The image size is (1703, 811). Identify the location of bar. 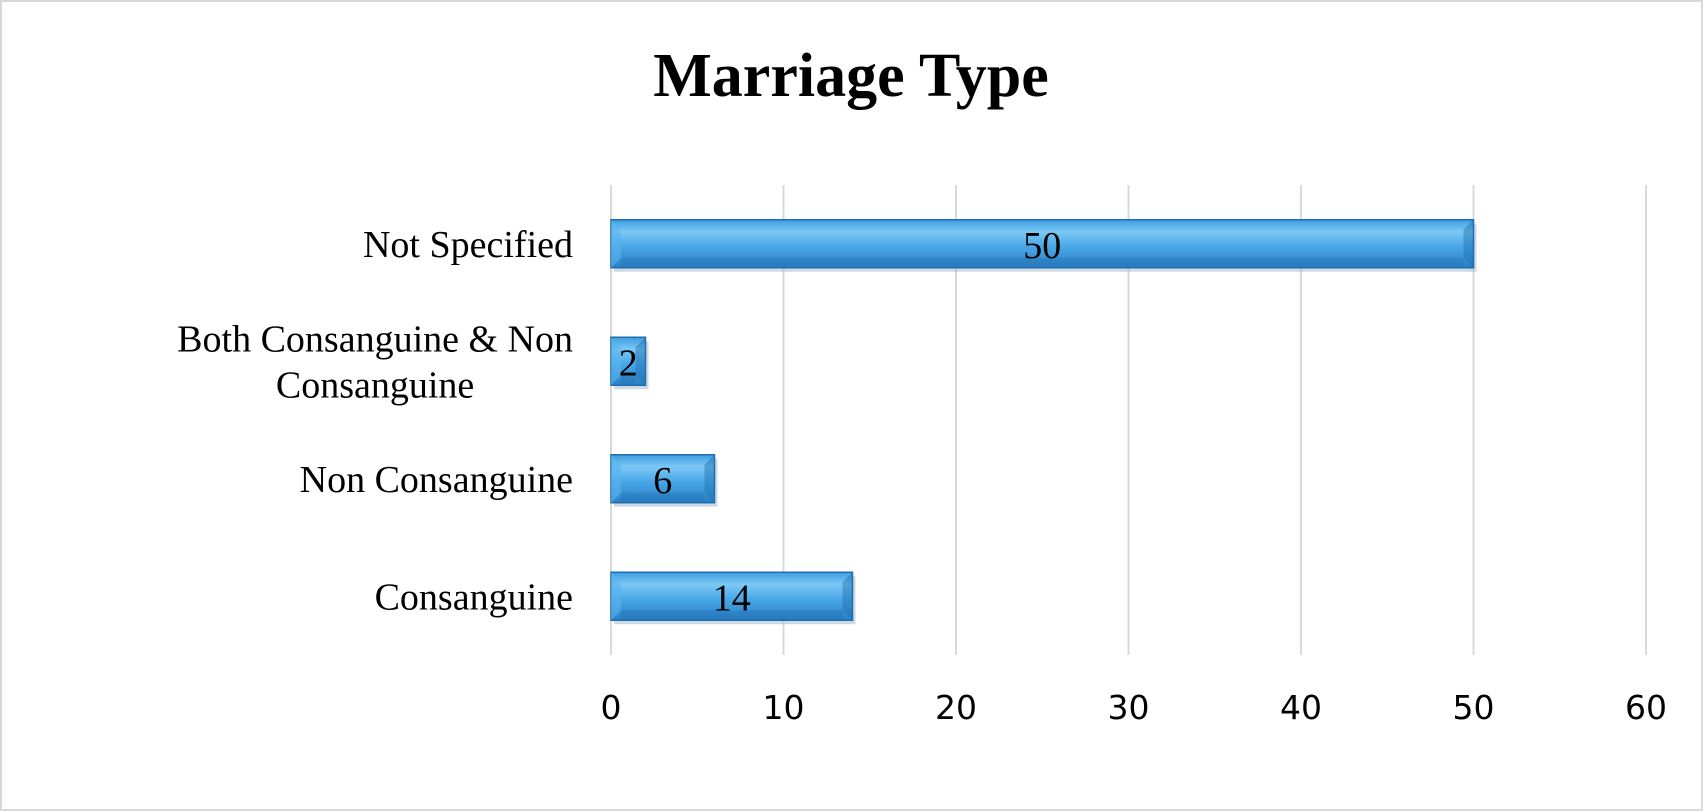
(663, 479).